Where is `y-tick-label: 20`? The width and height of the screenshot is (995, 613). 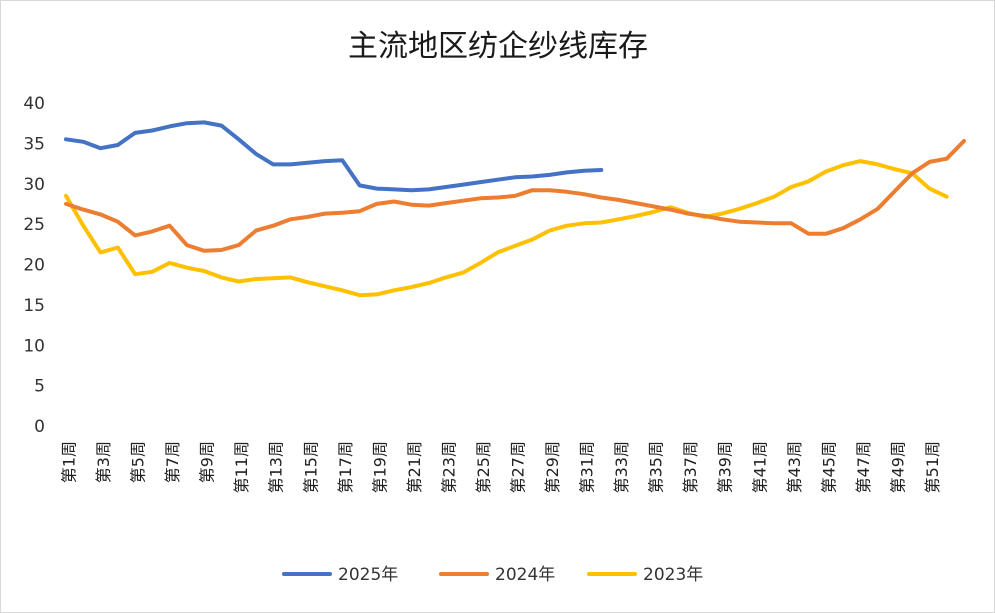
y-tick-label: 20 is located at coordinates (34, 266).